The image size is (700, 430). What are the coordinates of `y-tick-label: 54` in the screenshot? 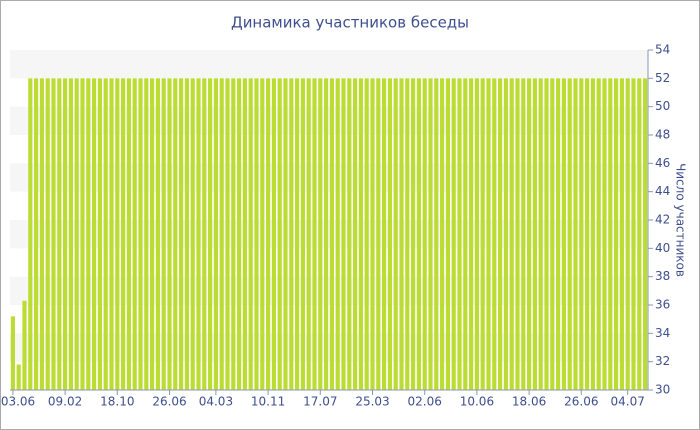 It's located at (662, 50).